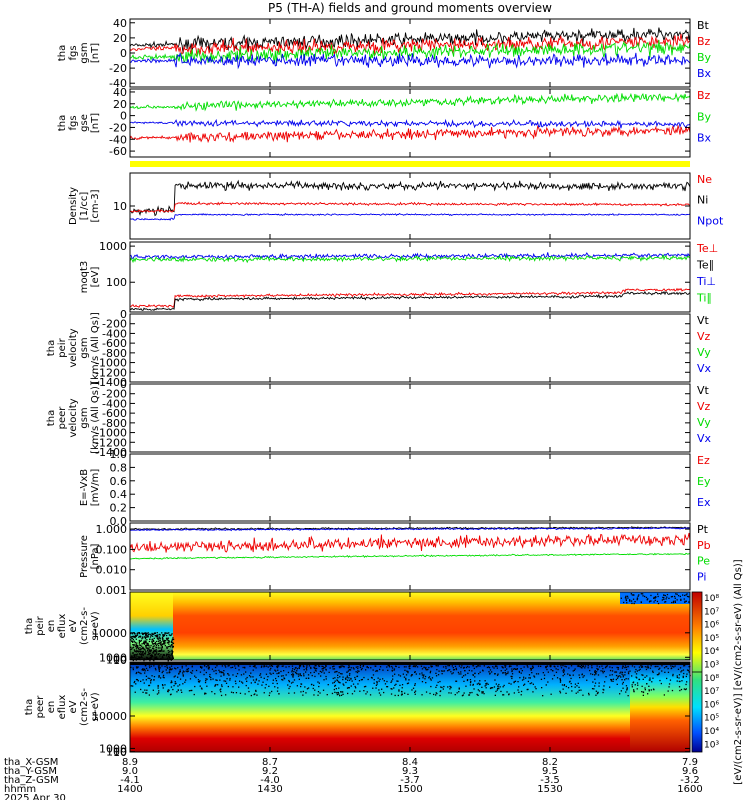  I want to click on y-tick-label: -40, so click(118, 83).